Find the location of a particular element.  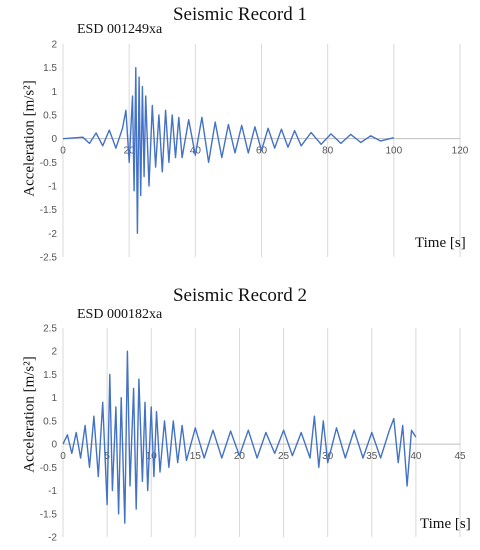

y-tick-label-2: 0 is located at coordinates (54, 445).